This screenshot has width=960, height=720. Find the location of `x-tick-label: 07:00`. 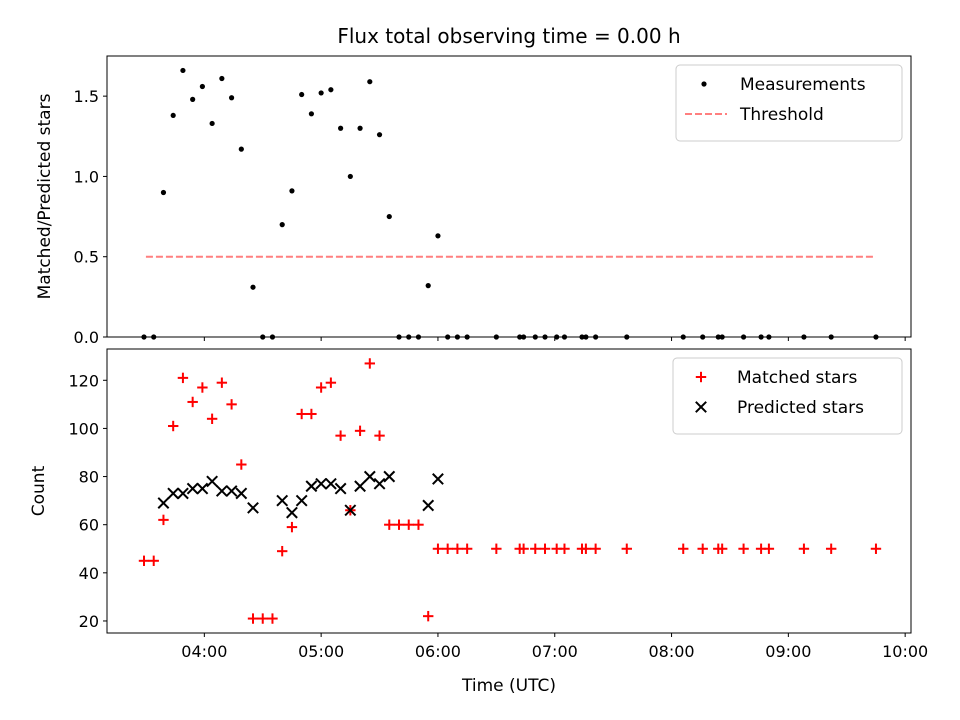

x-tick-label: 07:00 is located at coordinates (555, 651).